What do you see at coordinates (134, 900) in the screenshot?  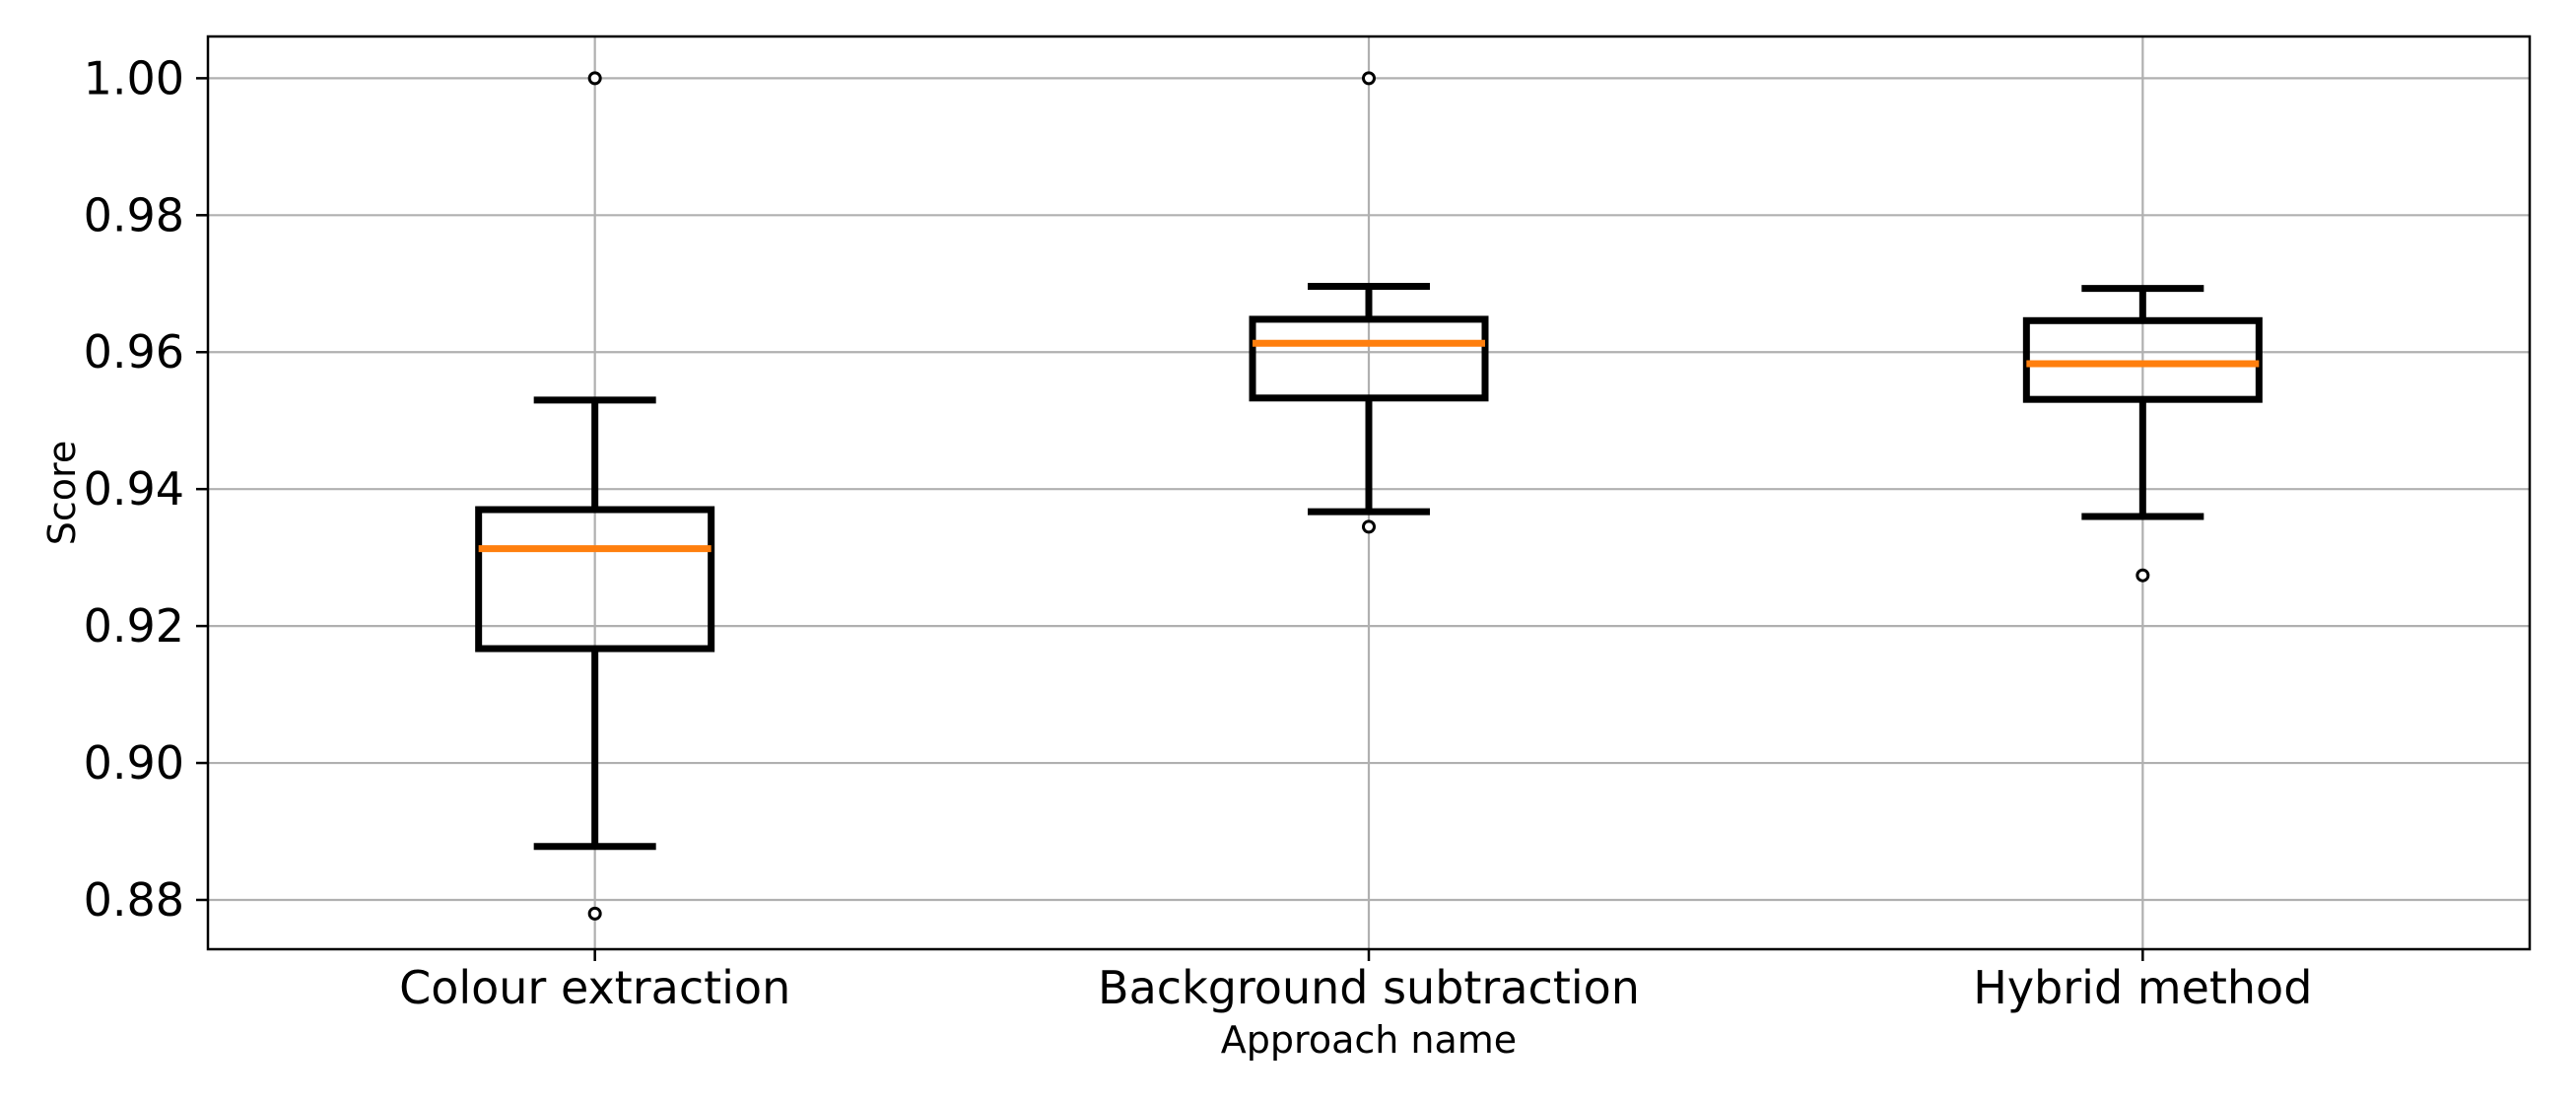 I see `y-tick-label: 0.88` at bounding box center [134, 900].